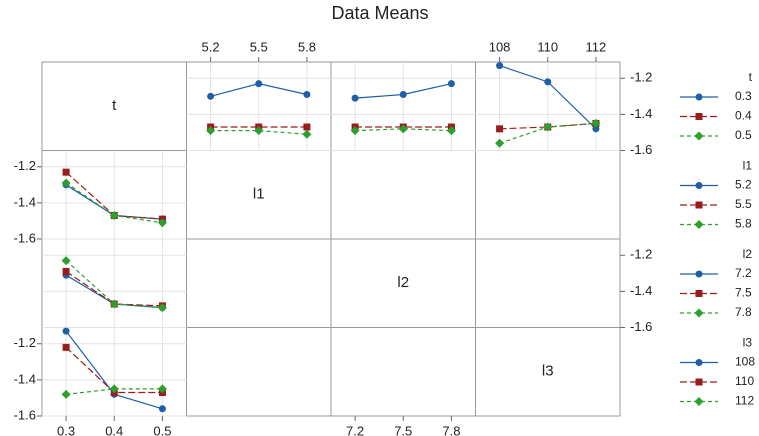 The height and width of the screenshot is (436, 759). What do you see at coordinates (500, 46) in the screenshot?
I see `x-tick-label: 108` at bounding box center [500, 46].